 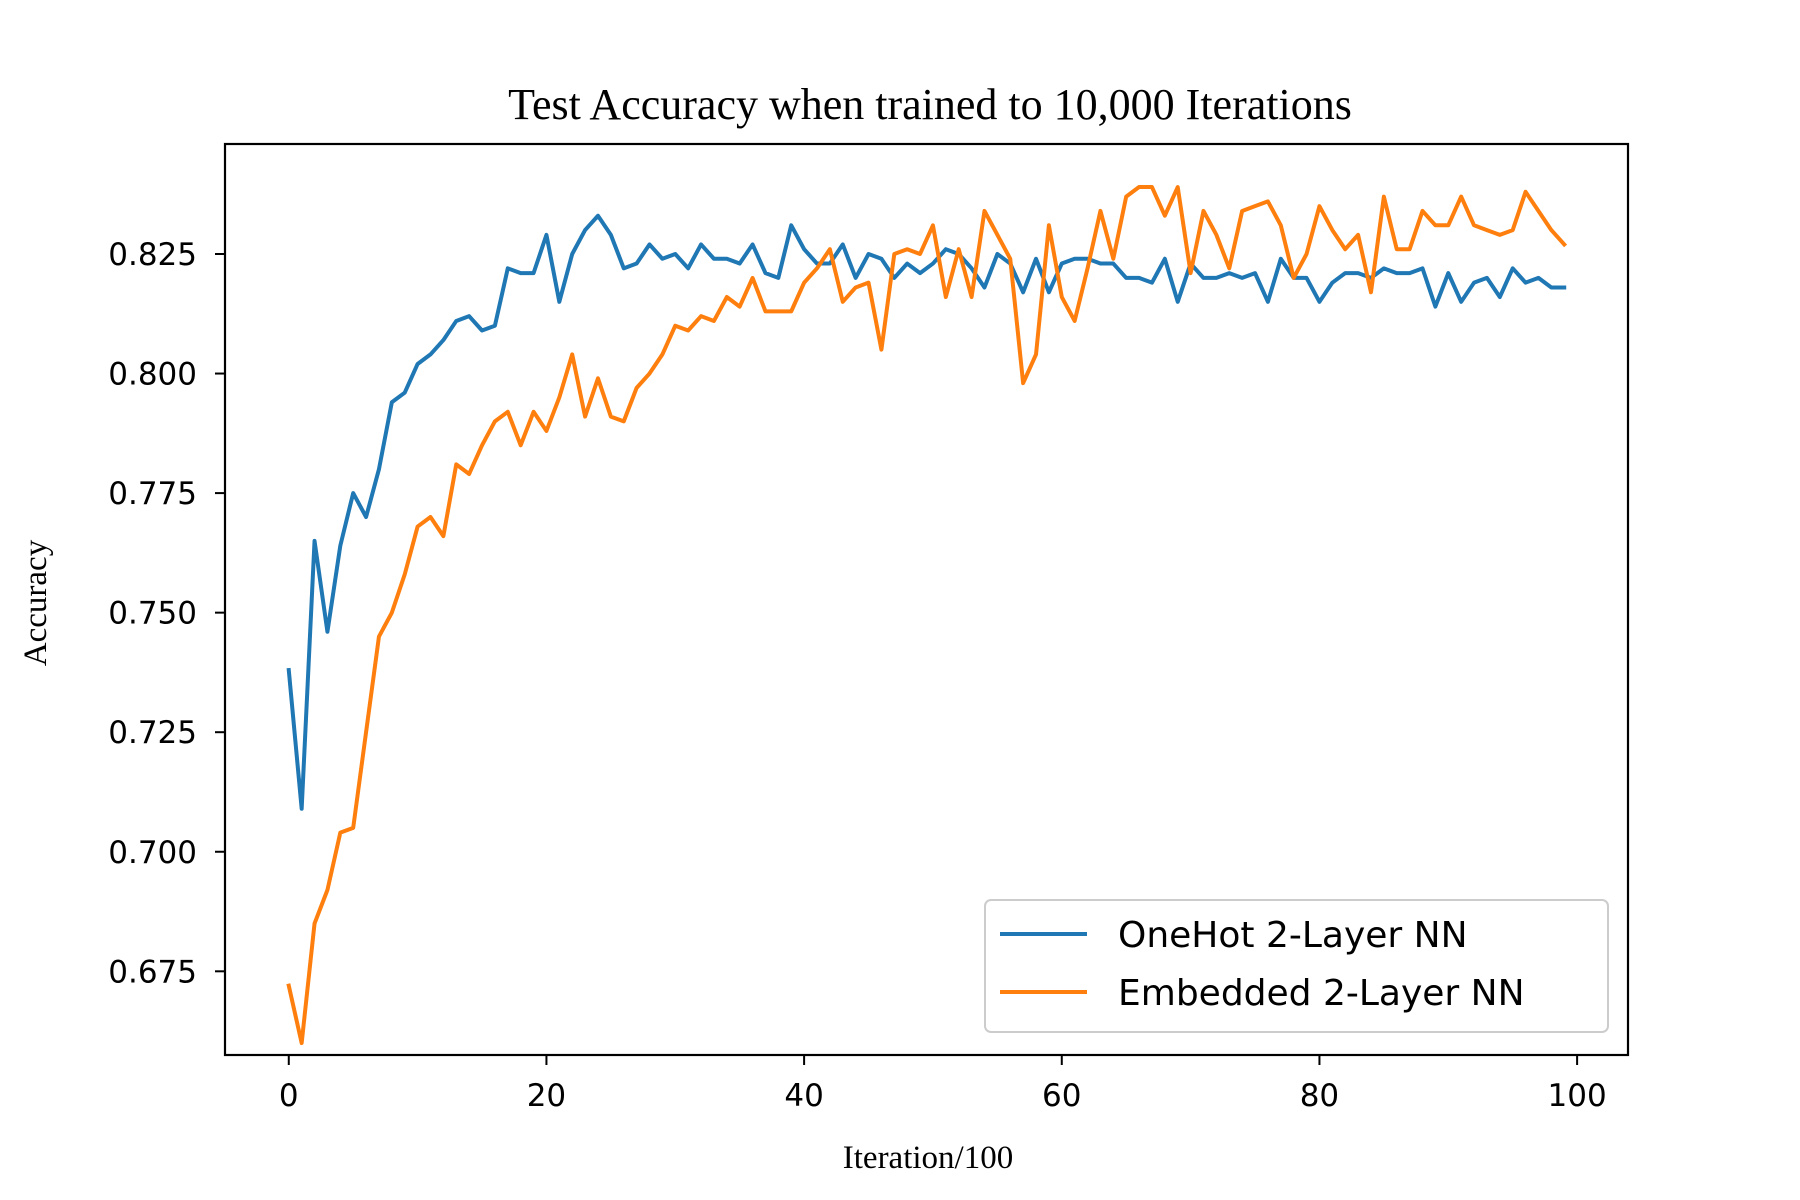 I want to click on x-tick-label: 40, so click(x=803, y=1096).